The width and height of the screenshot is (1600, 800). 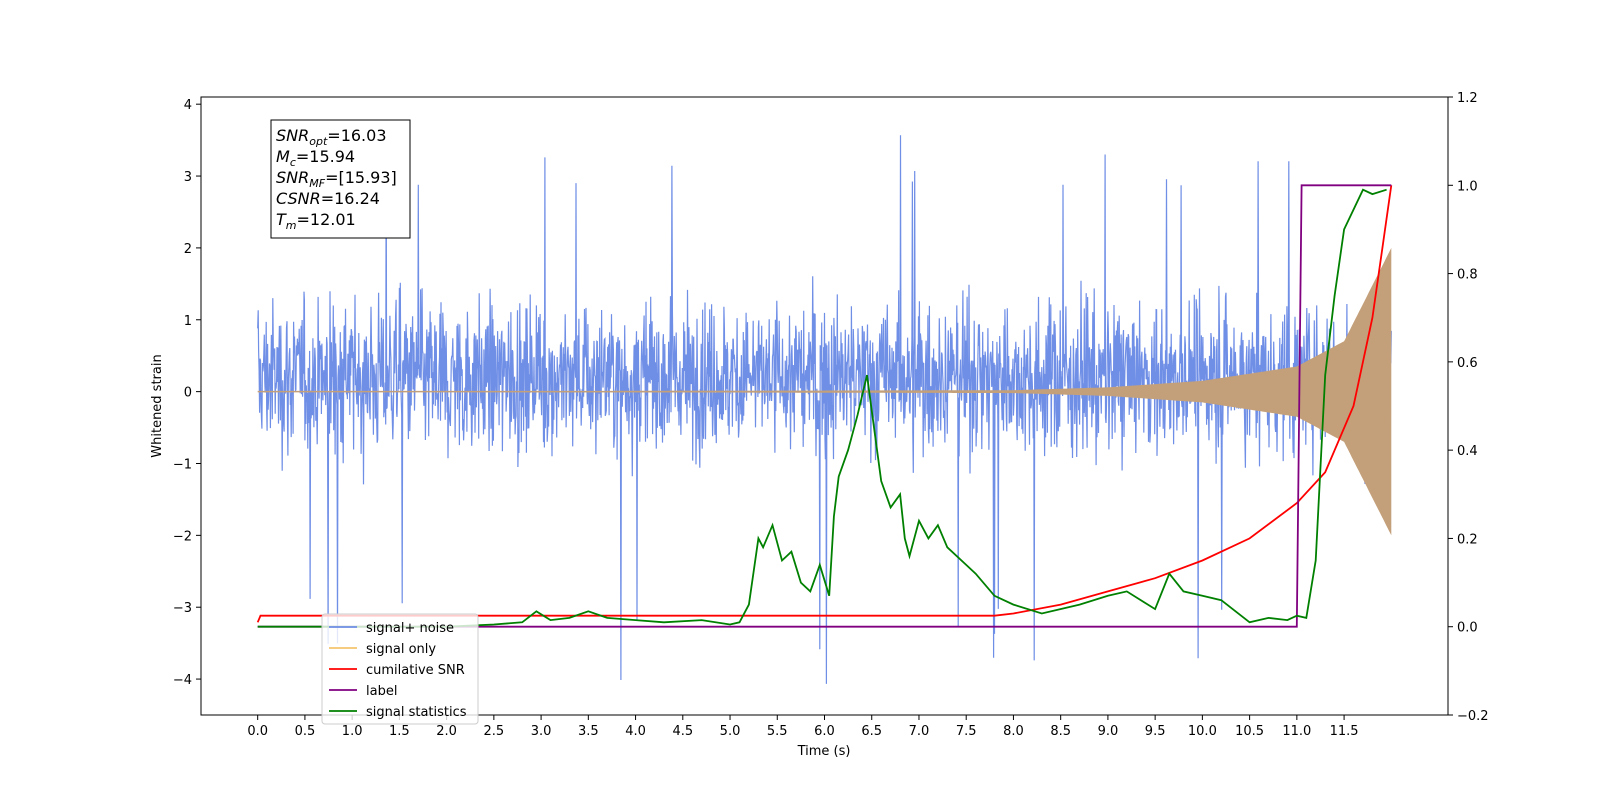 I want to click on y-tick-label: 4, so click(x=188, y=105).